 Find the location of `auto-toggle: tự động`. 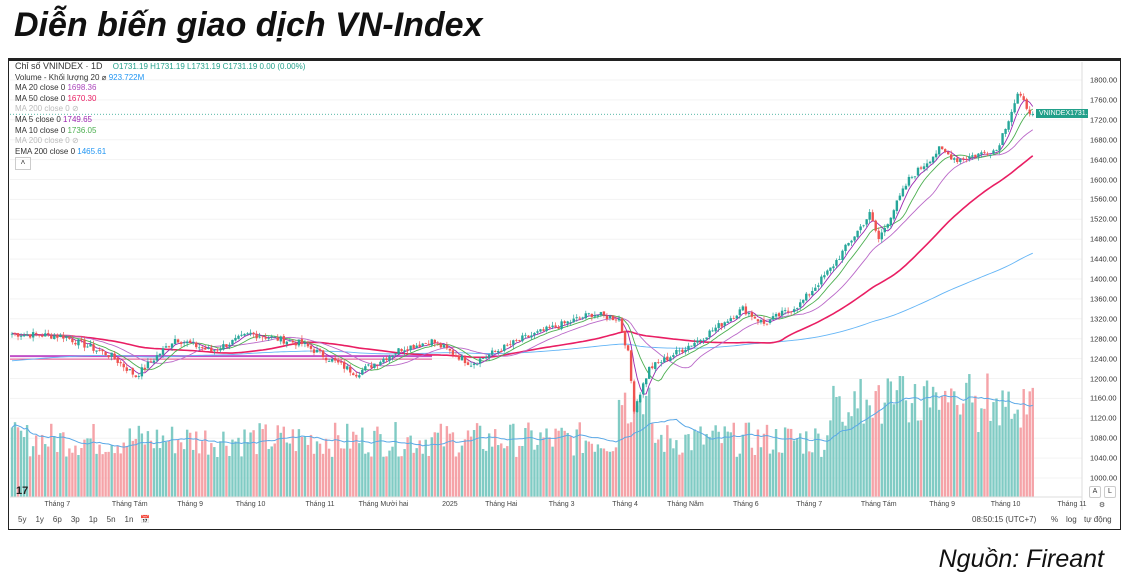

auto-toggle: tự động is located at coordinates (1098, 519).